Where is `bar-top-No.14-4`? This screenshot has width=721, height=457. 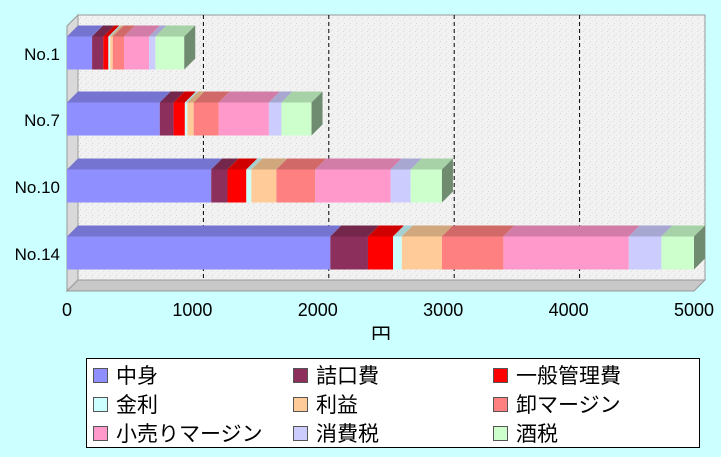 bar-top-No.14-4 is located at coordinates (427, 231).